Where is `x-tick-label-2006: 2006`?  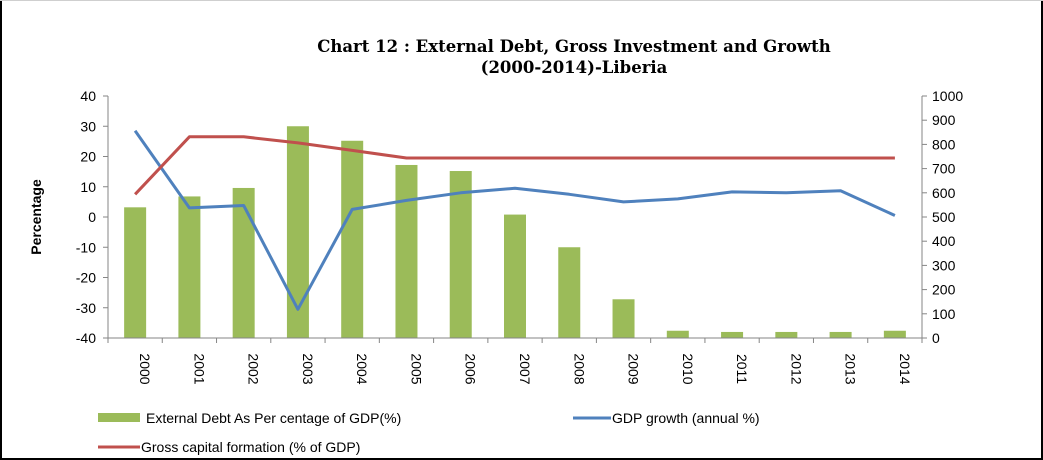 x-tick-label-2006: 2006 is located at coordinates (471, 368).